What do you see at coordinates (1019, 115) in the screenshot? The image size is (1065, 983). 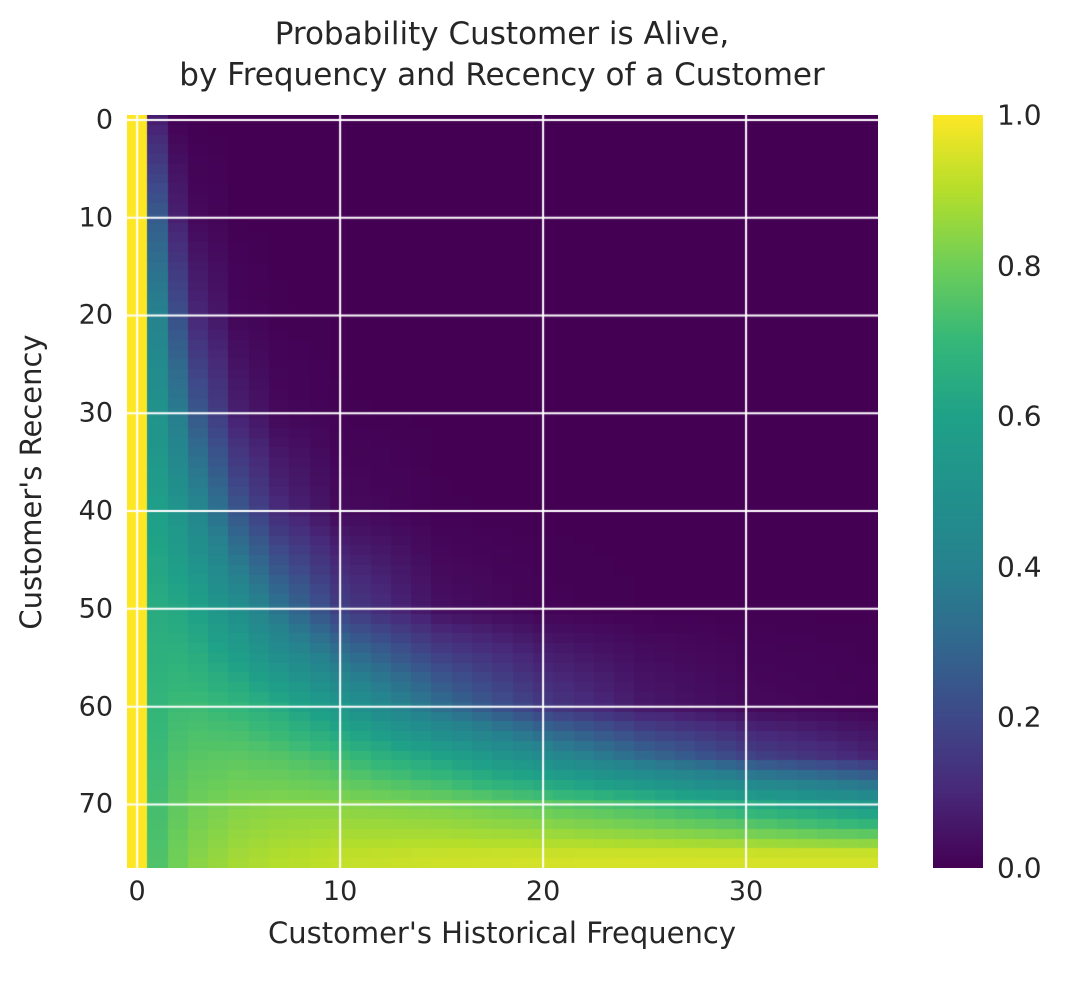 I see `colorbar-tick-label: 1.0` at bounding box center [1019, 115].